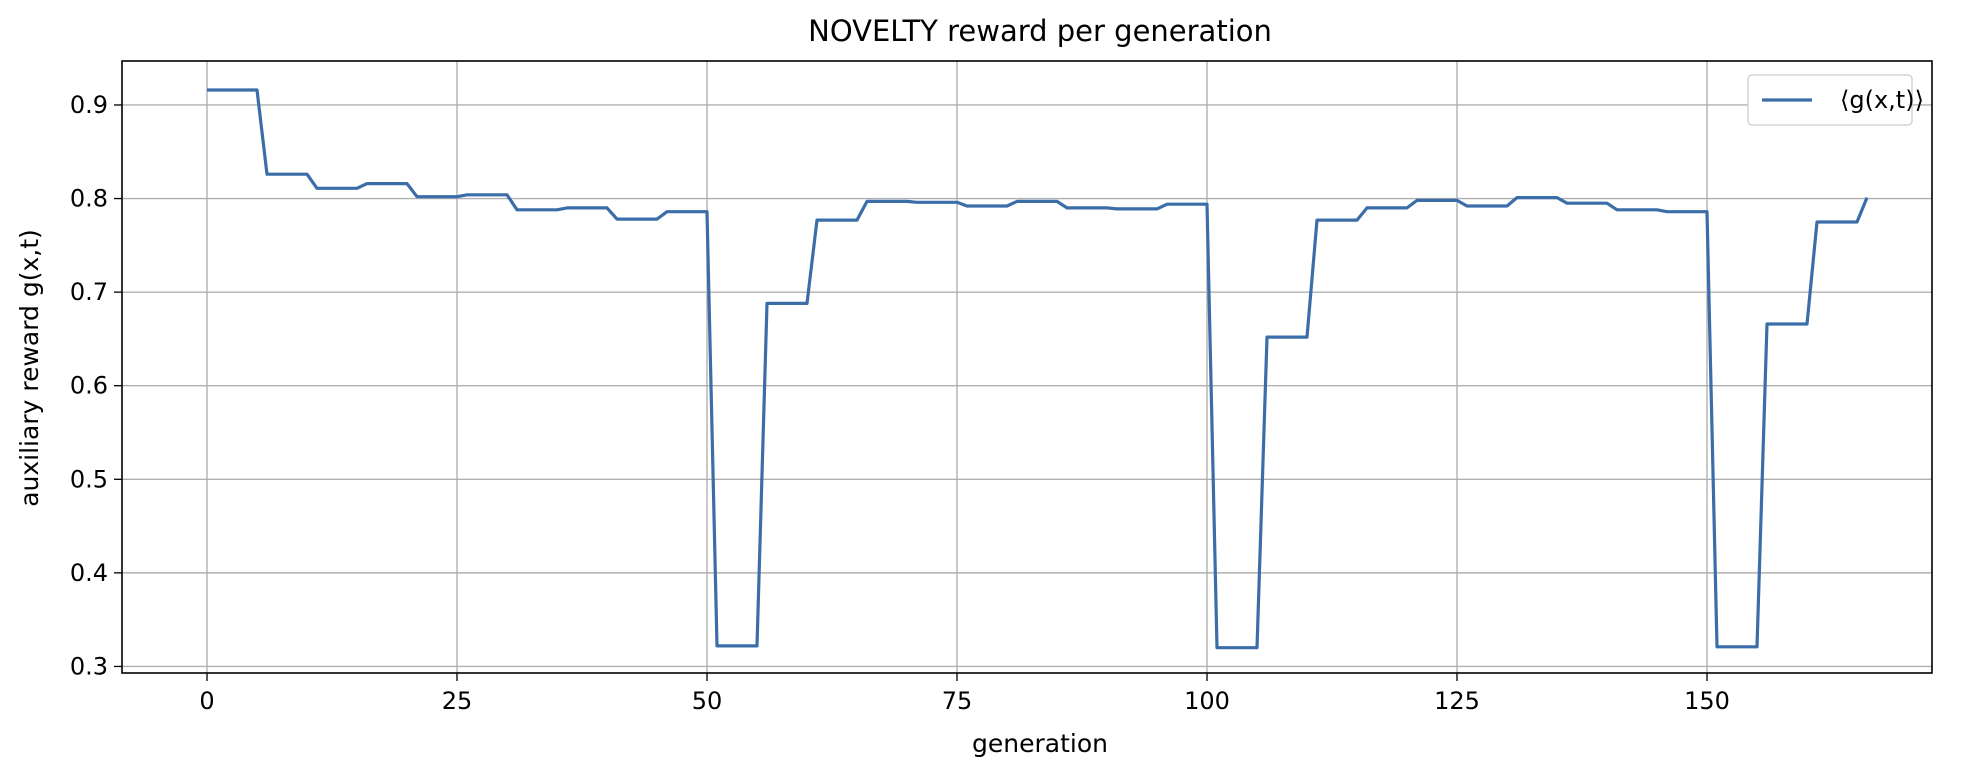 The height and width of the screenshot is (776, 1980). Describe the element at coordinates (707, 701) in the screenshot. I see `x-tick-label: 50` at that location.